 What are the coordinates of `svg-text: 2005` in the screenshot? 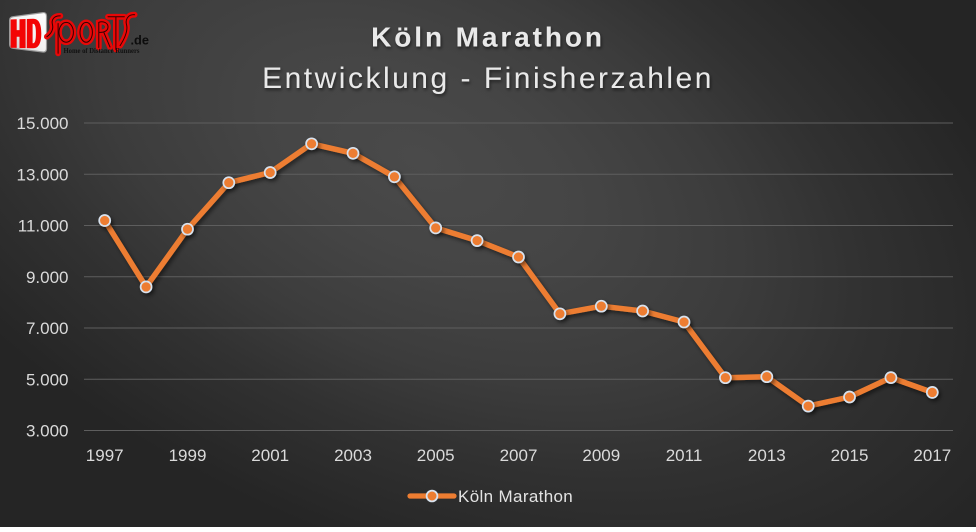 It's located at (436, 455).